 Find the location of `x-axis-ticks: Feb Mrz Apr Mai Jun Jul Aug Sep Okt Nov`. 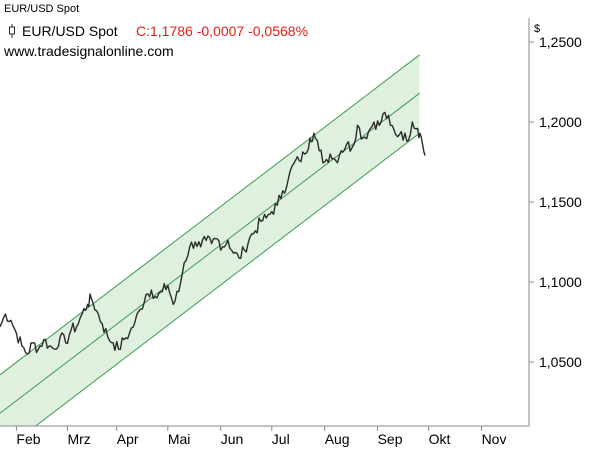

x-axis-ticks: Feb Mrz Apr Mai Jun Jul Aug Sep Okt Nov is located at coordinates (261, 436).